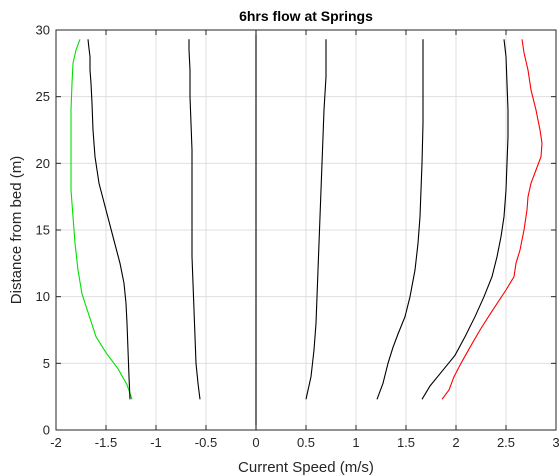  I want to click on y-tick-label: 20, so click(43, 163).